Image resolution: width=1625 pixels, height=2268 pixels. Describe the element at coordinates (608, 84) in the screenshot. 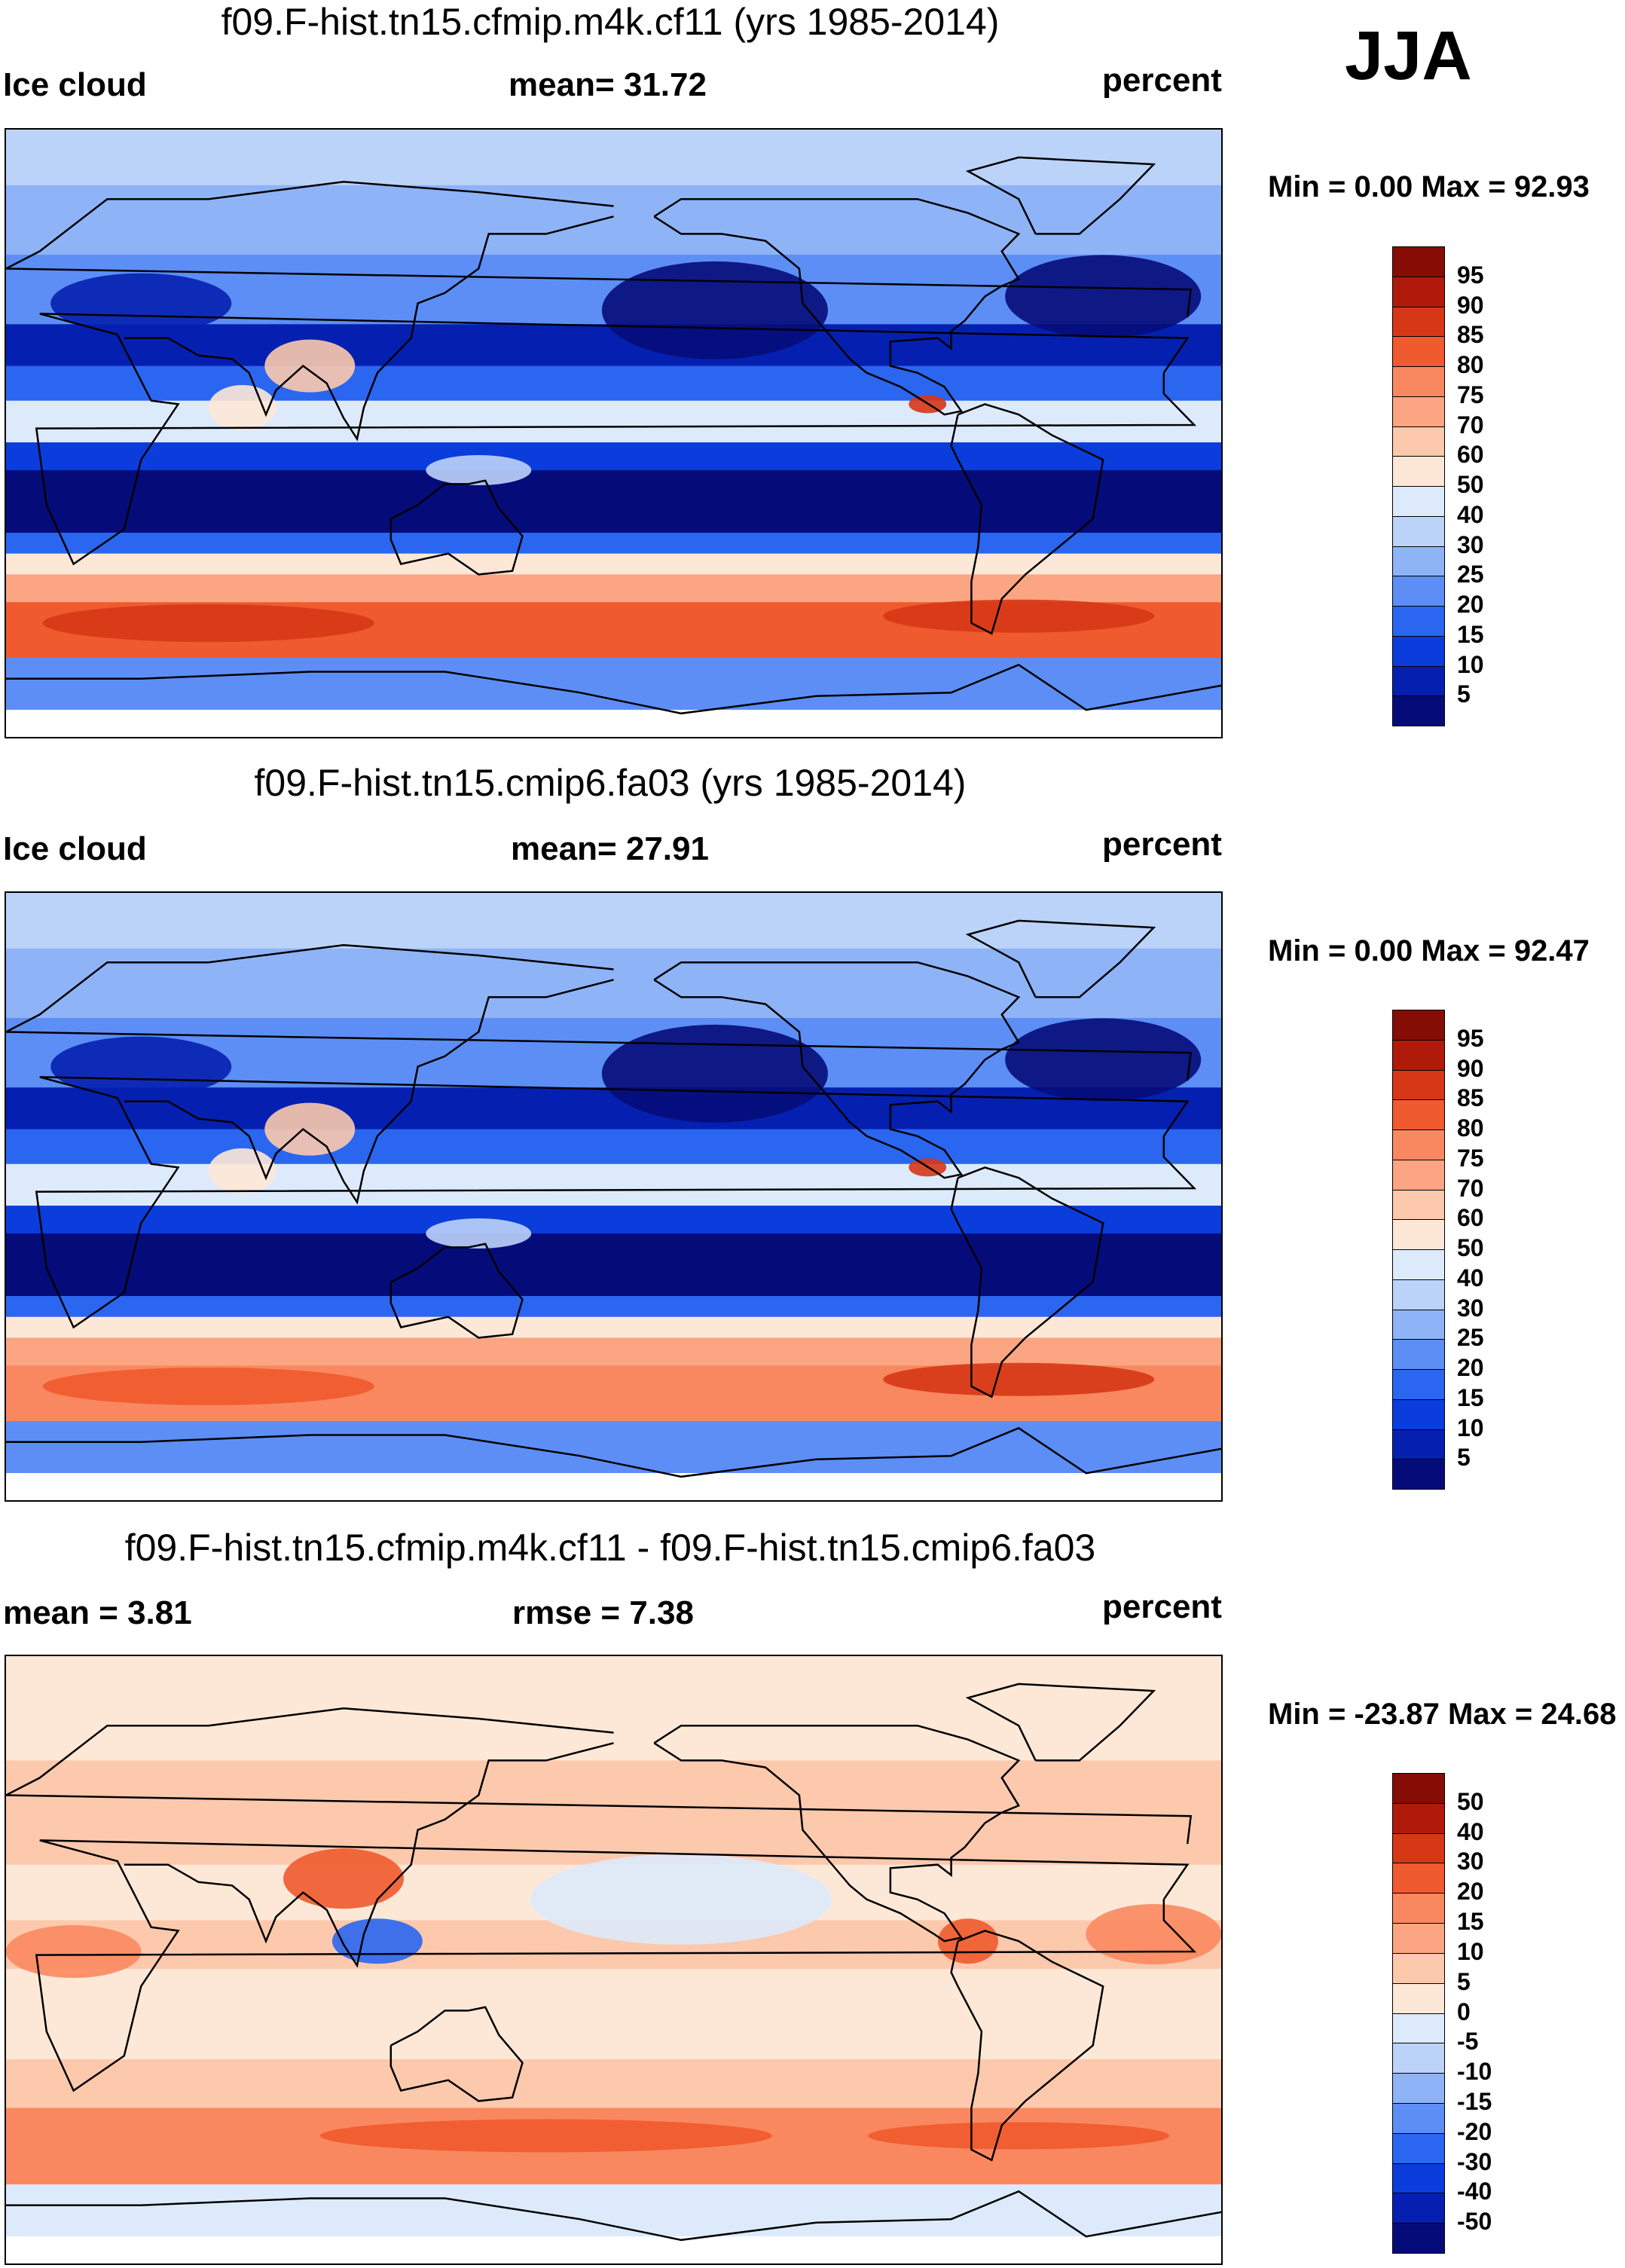

I see `panel-1-mean: mean= 31.72` at that location.